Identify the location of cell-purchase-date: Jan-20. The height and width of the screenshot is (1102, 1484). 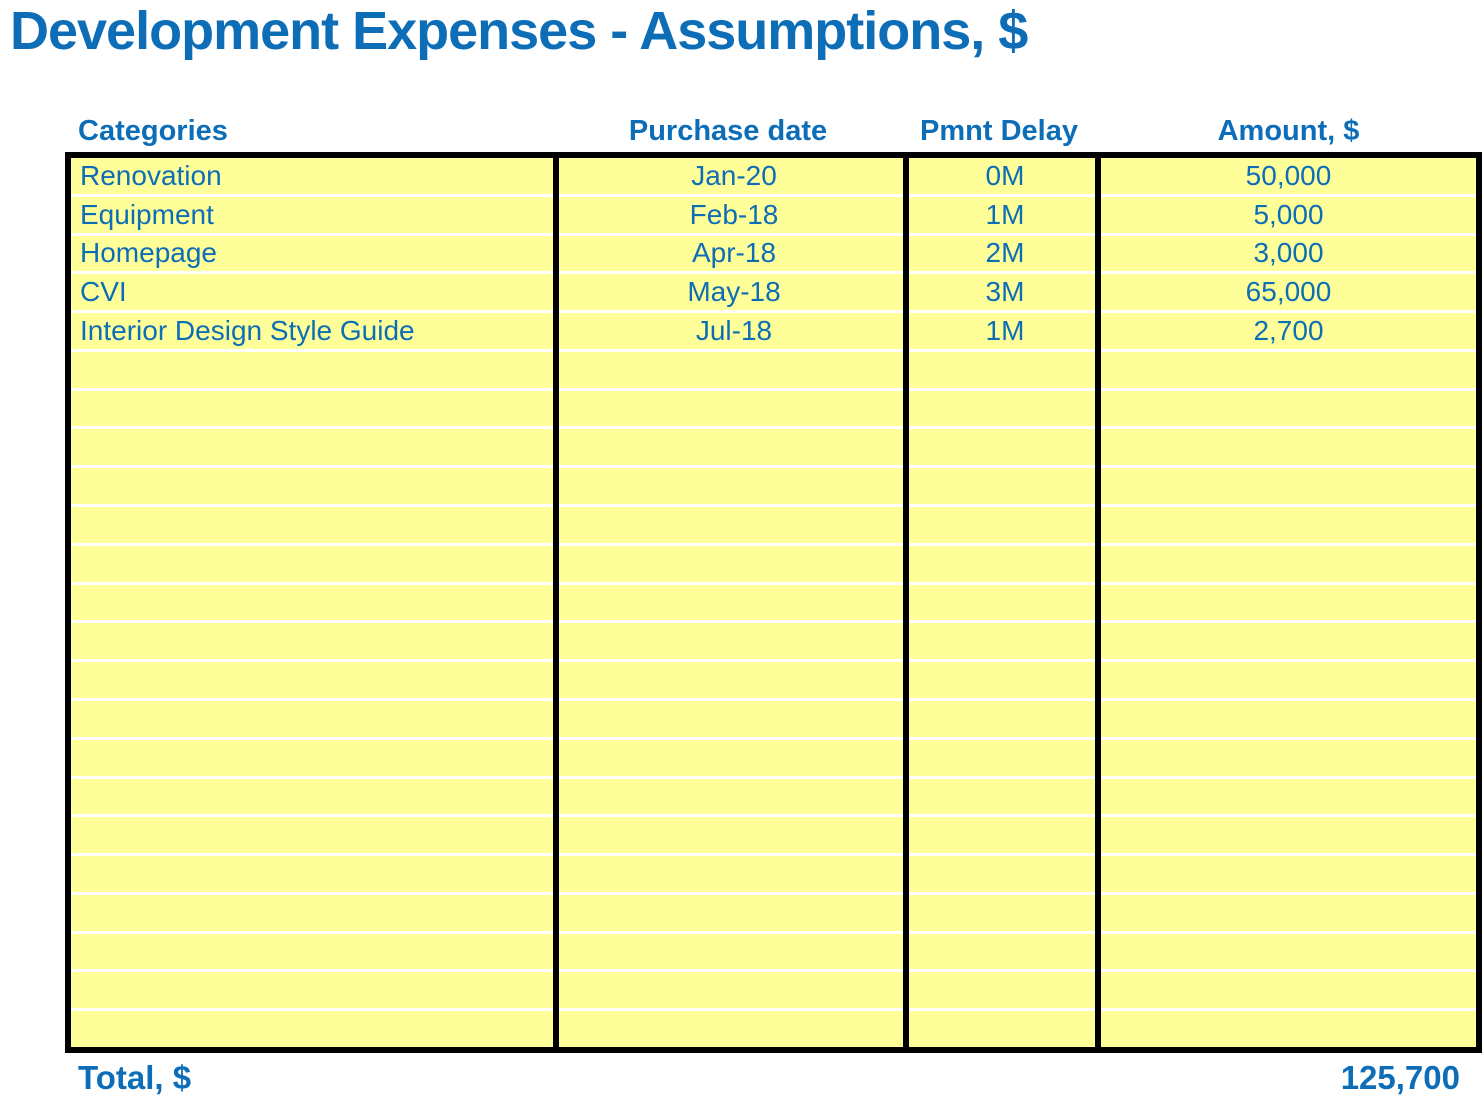
(734, 175).